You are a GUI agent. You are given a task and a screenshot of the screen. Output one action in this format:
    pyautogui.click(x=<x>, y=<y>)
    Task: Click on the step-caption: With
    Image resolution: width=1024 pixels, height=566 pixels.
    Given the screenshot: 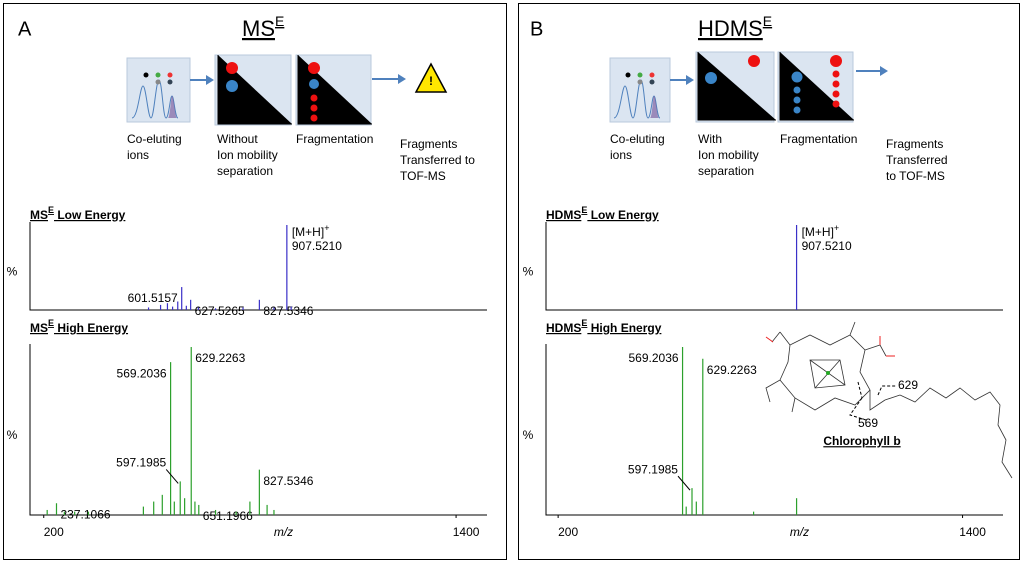 What is the action you would take?
    pyautogui.click(x=710, y=139)
    